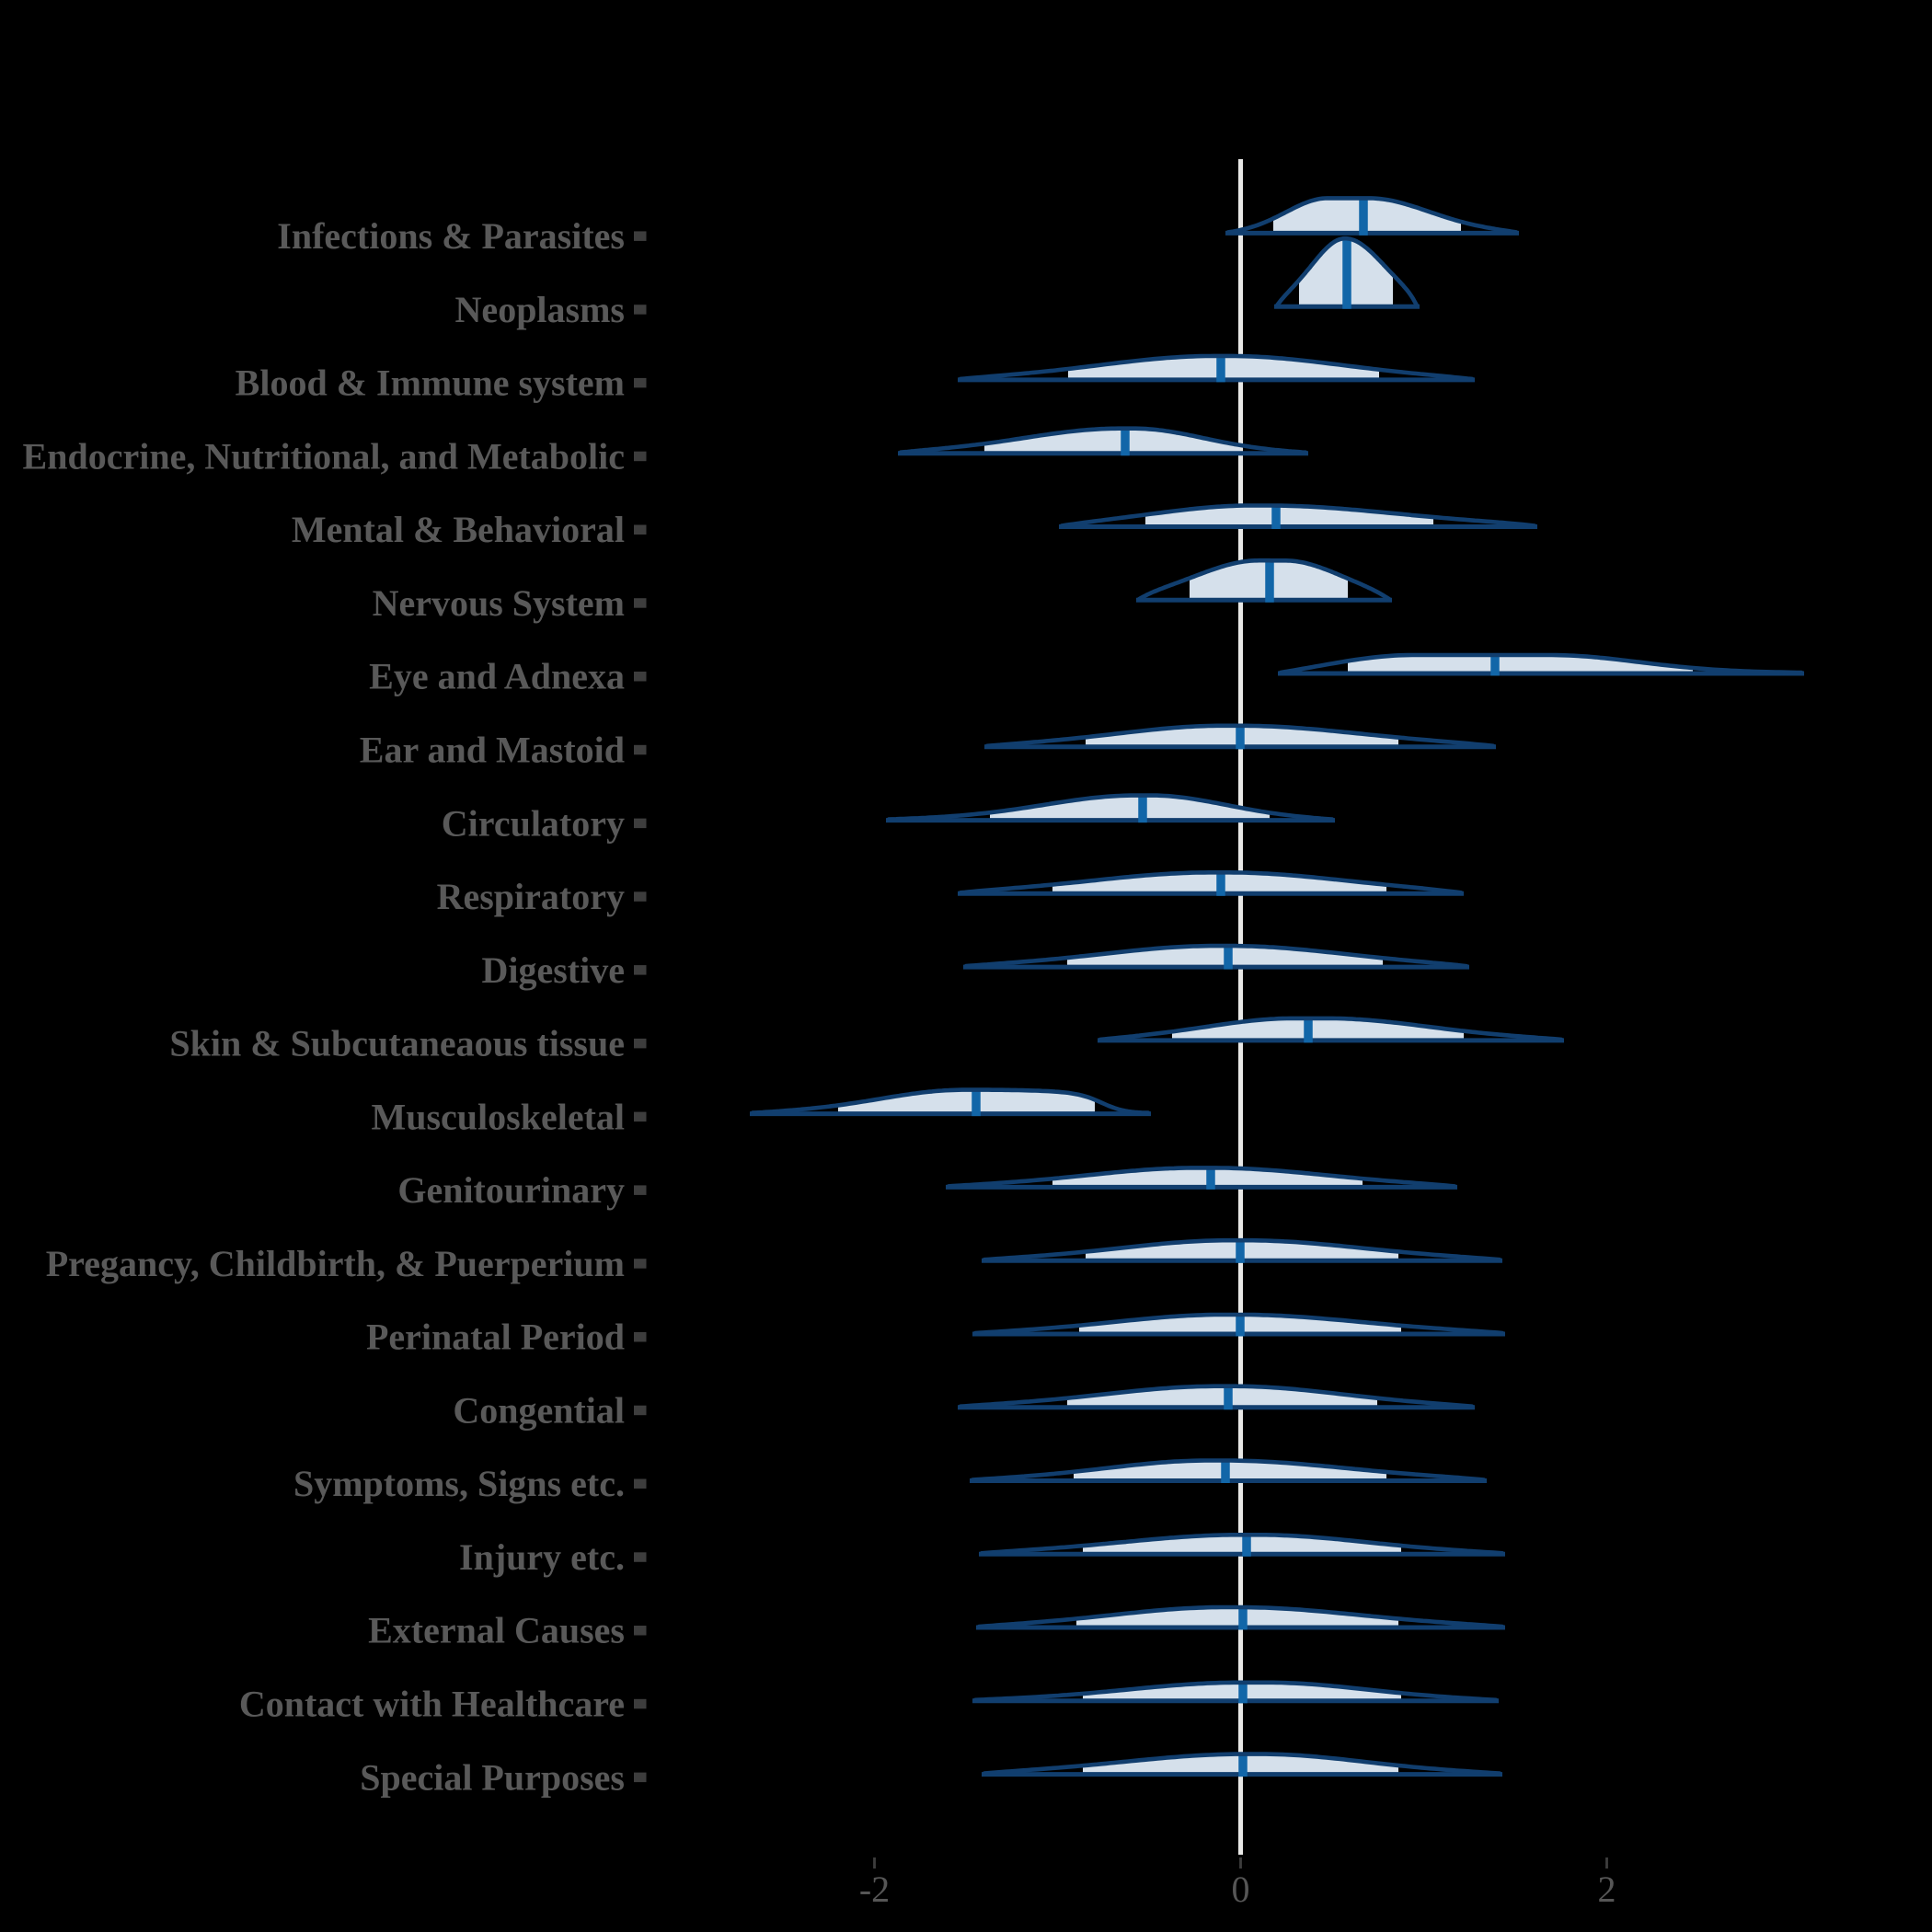 The image size is (1932, 1932). I want to click on svg-text: Digestive, so click(553, 970).